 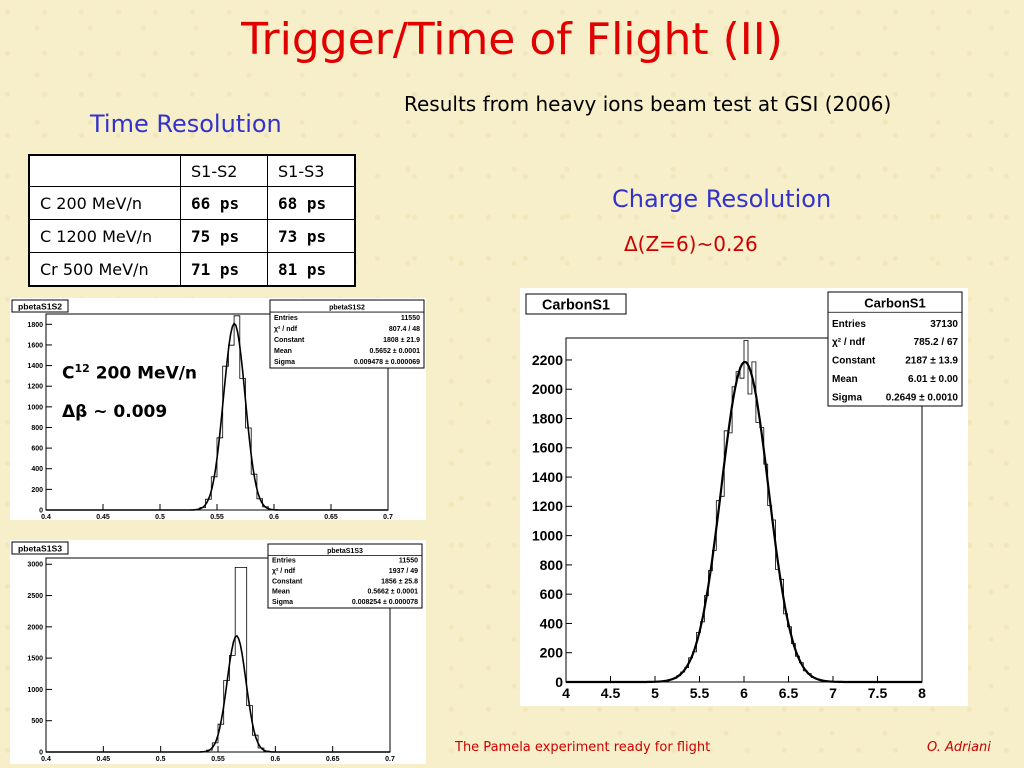 I want to click on isotope-base: C, so click(x=68, y=373).